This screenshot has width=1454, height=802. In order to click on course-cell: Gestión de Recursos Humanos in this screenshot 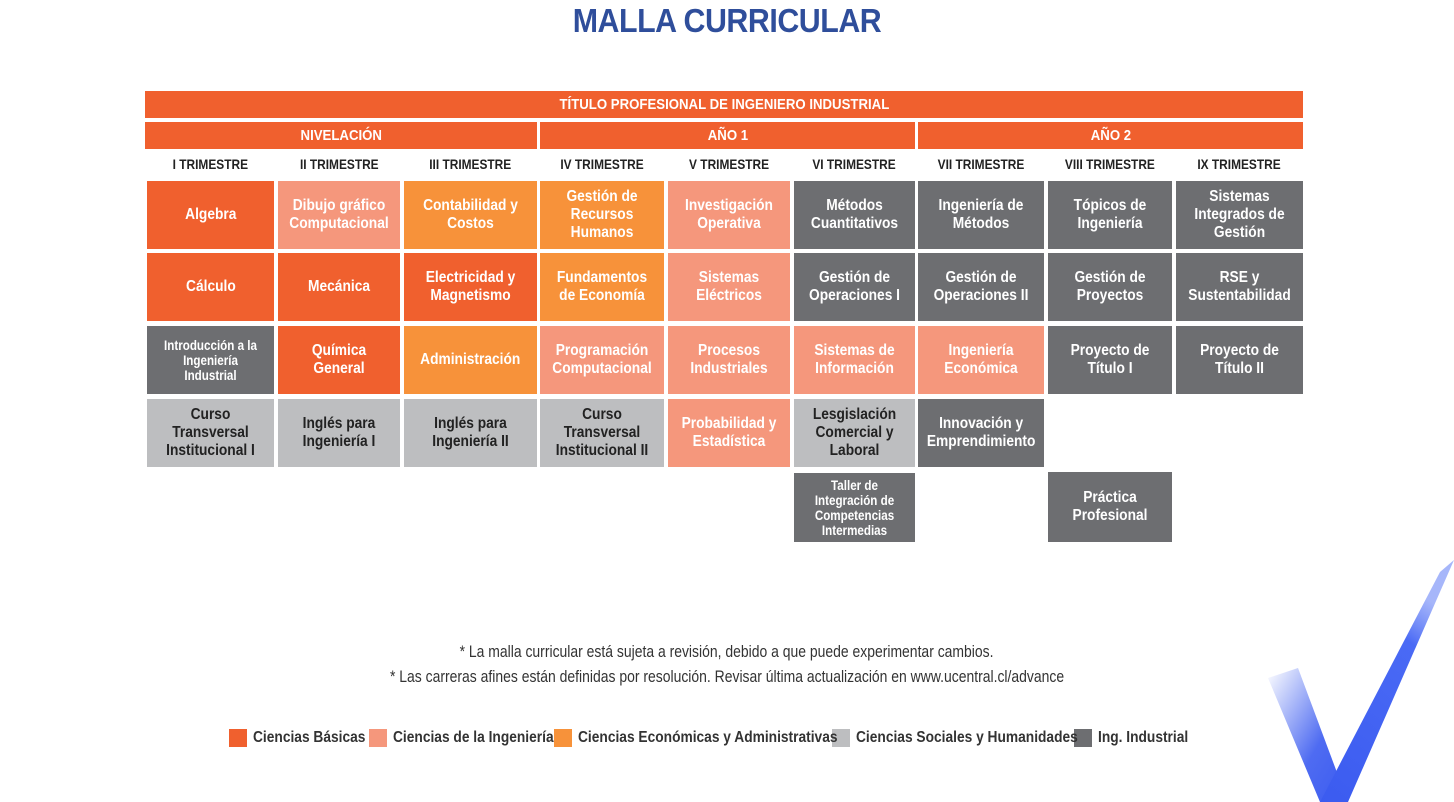, I will do `click(602, 215)`.